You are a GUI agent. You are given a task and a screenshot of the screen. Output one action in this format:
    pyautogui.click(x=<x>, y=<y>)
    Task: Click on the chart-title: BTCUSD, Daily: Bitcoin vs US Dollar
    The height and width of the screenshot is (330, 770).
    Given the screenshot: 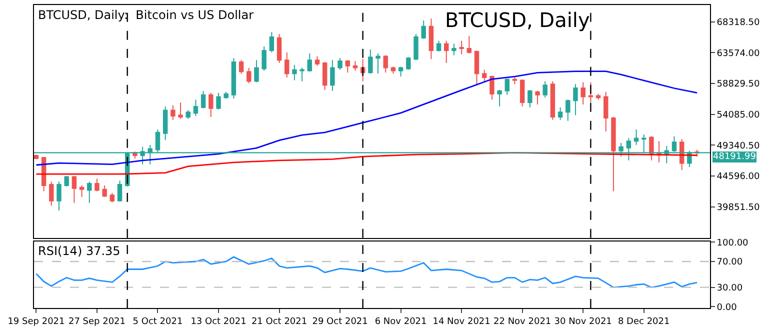 What is the action you would take?
    pyautogui.click(x=146, y=15)
    